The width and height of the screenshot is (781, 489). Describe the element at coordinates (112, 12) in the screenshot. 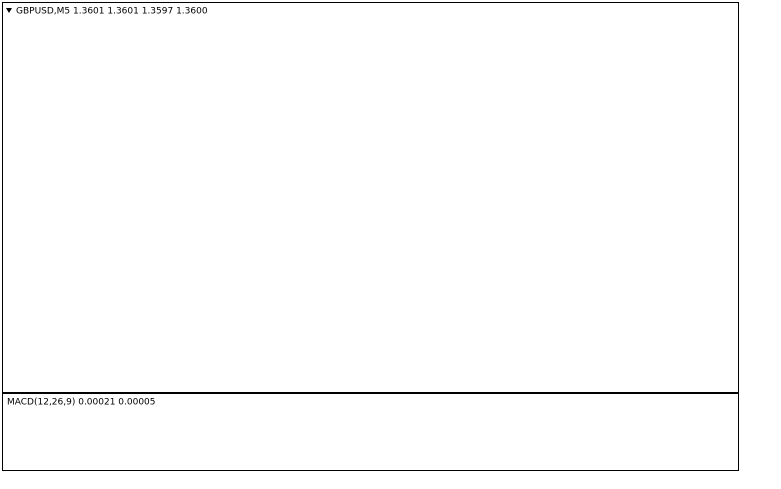

I see `price-title: GBPUSD,M5 1.3601 1.3601 1.3597 1.3600` at that location.